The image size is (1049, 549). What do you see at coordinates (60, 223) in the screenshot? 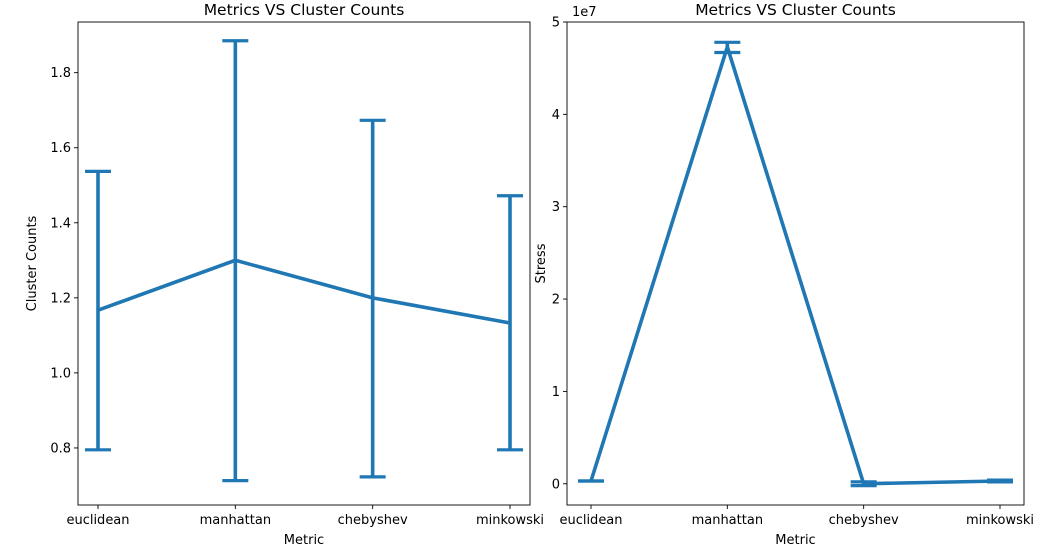
I see `y-tick-label: 1.4` at bounding box center [60, 223].